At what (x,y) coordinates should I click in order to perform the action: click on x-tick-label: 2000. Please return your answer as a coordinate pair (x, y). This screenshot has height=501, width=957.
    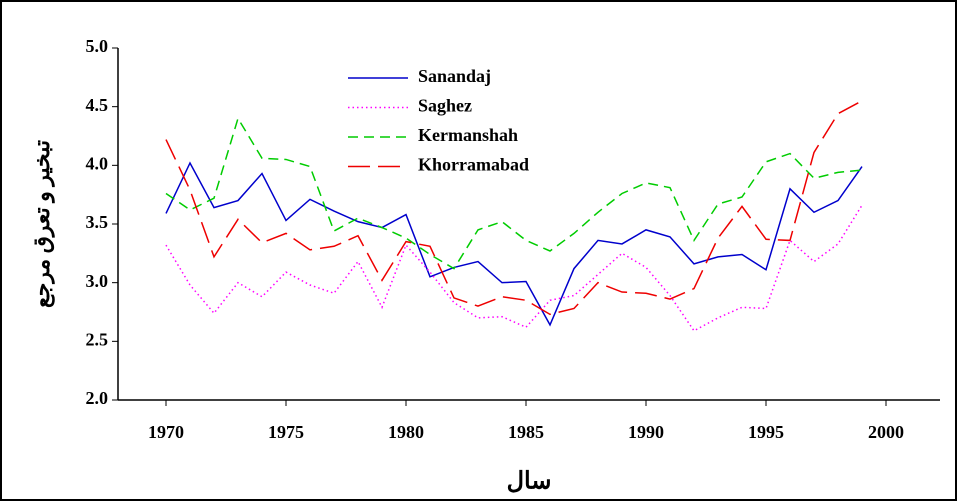
    Looking at the image, I should click on (886, 432).